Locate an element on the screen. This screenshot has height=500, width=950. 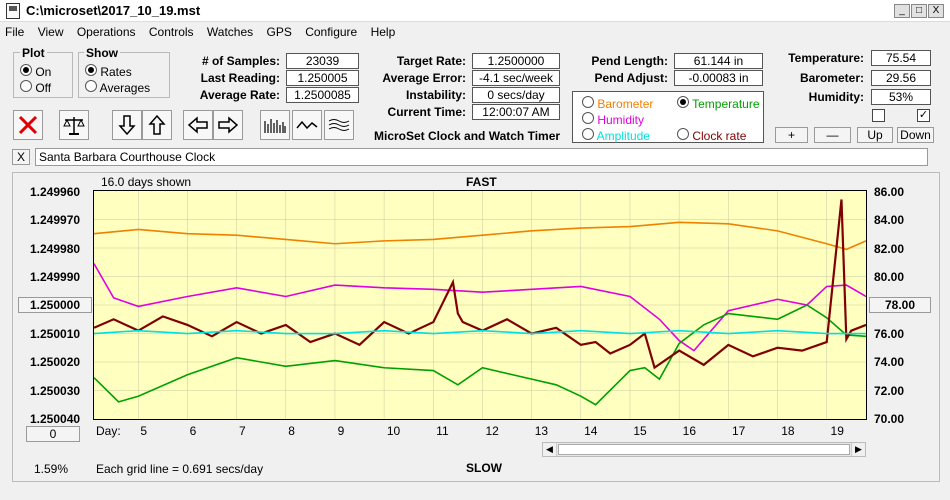
close-button: X is located at coordinates (936, 11).